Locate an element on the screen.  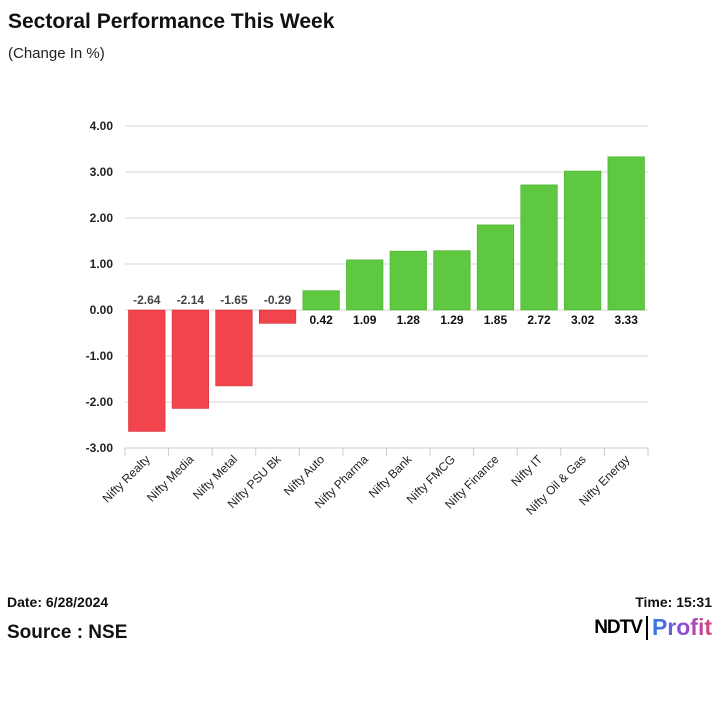
date-label: Date: 6/28/2024 is located at coordinates (58, 602).